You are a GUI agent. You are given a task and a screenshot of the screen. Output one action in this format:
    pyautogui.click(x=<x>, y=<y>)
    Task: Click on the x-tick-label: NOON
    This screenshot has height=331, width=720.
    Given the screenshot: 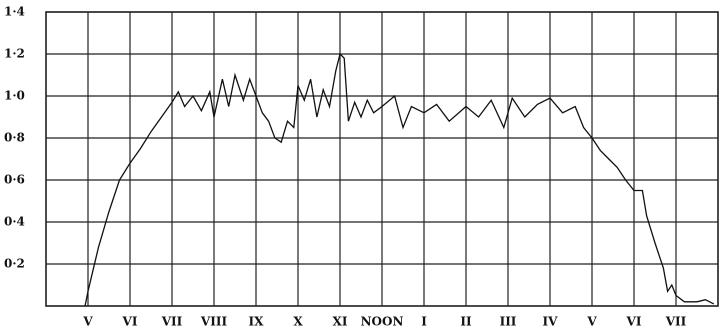 What is the action you would take?
    pyautogui.click(x=382, y=322)
    